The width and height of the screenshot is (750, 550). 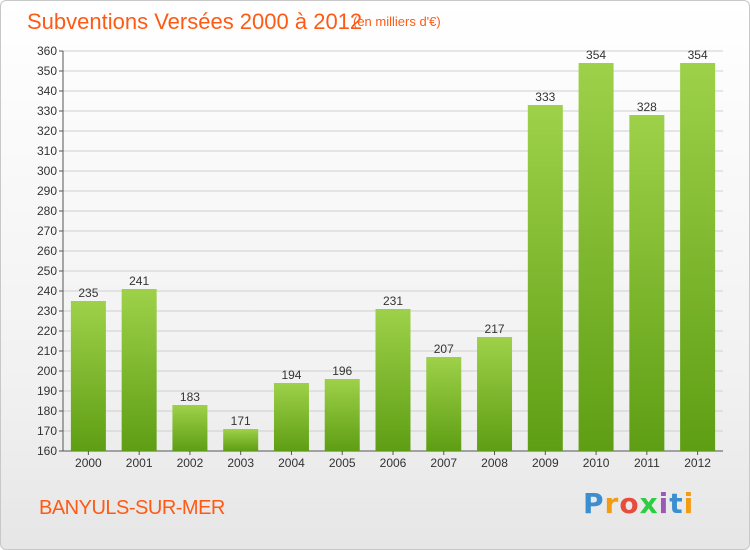 What do you see at coordinates (698, 257) in the screenshot?
I see `bar-2012` at bounding box center [698, 257].